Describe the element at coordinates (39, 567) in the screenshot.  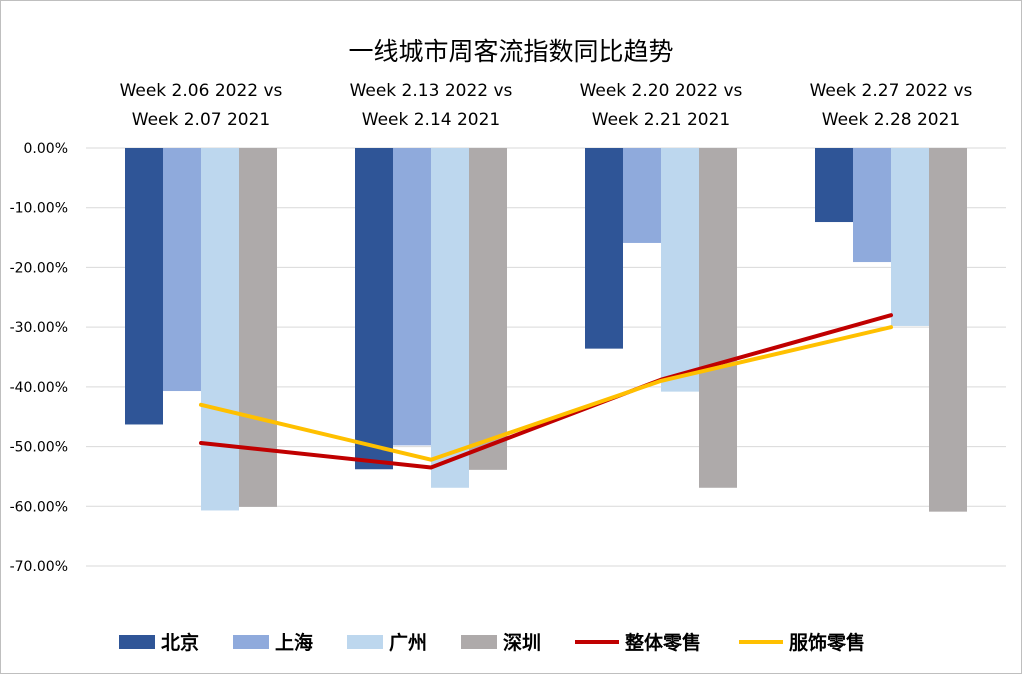
I see `y-tick-label: -70.00%` at that location.